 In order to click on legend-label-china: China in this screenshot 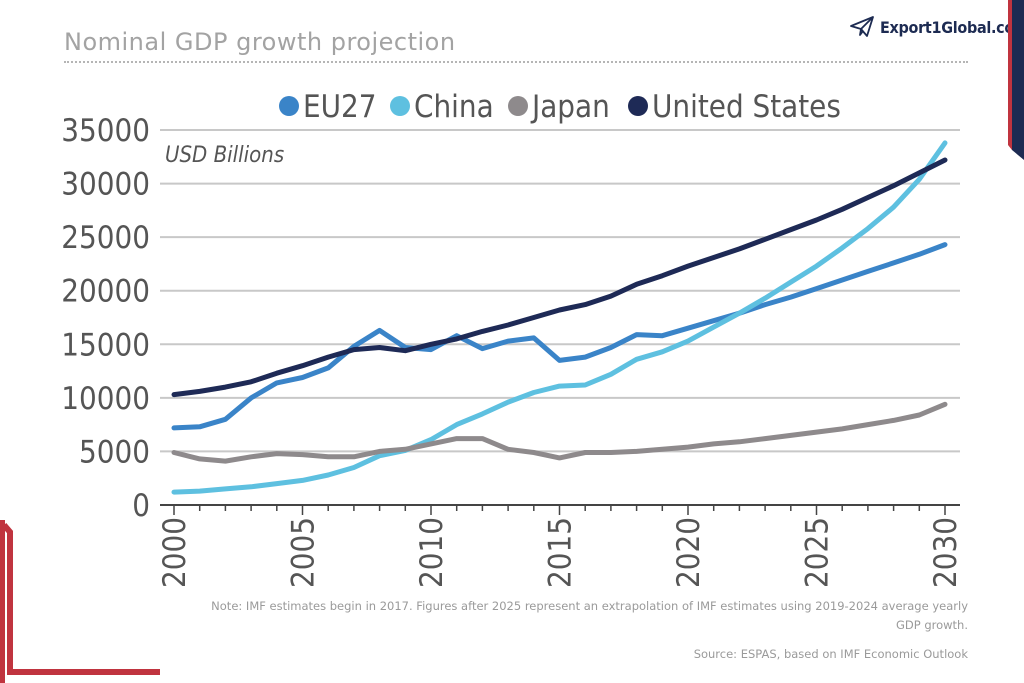, I will do `click(454, 107)`.